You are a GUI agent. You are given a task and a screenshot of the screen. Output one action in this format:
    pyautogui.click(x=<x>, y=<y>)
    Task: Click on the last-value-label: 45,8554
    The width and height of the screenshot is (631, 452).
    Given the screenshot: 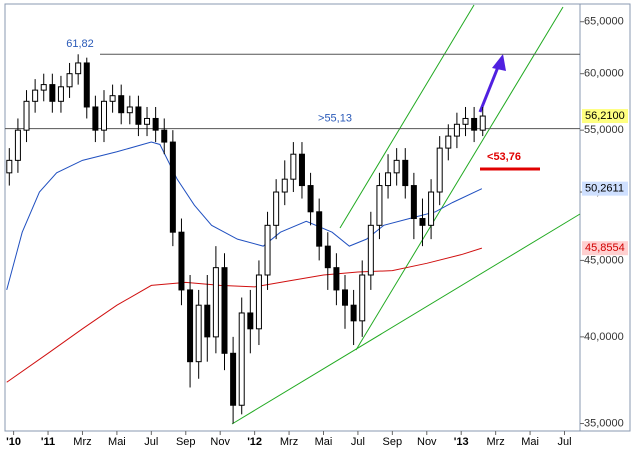 What is the action you would take?
    pyautogui.click(x=605, y=248)
    